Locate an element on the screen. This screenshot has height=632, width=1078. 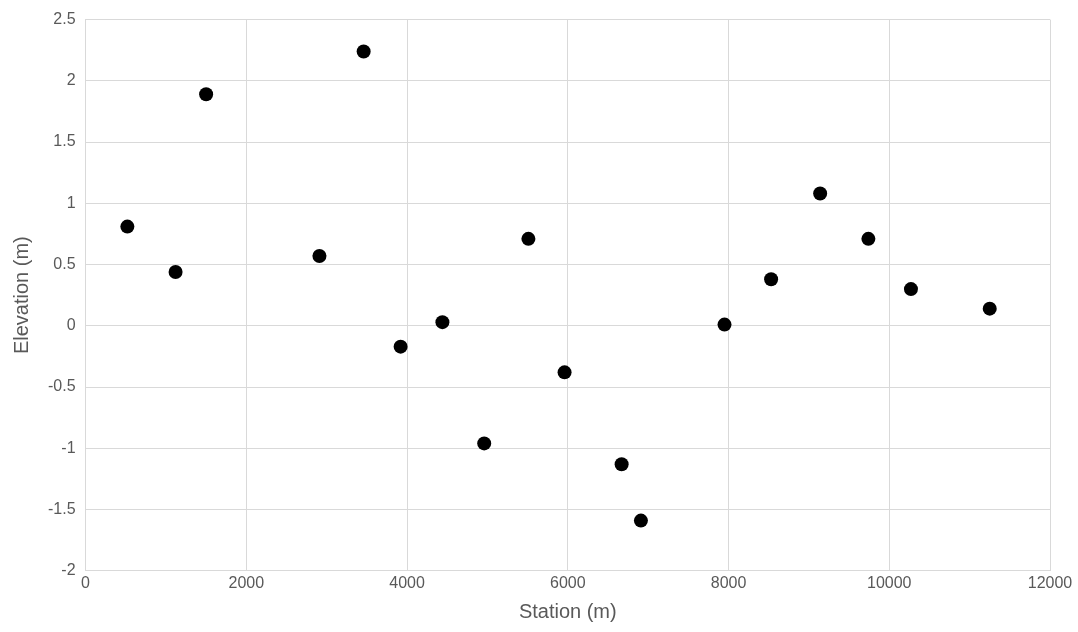
x-tick-label: 10000 is located at coordinates (889, 582).